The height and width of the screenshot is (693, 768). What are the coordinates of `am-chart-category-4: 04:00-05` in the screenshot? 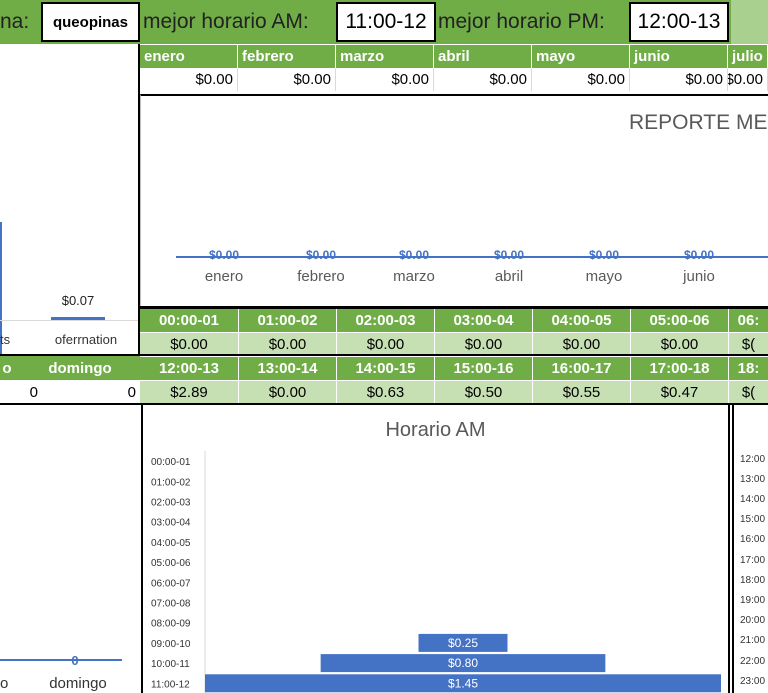 It's located at (171, 543).